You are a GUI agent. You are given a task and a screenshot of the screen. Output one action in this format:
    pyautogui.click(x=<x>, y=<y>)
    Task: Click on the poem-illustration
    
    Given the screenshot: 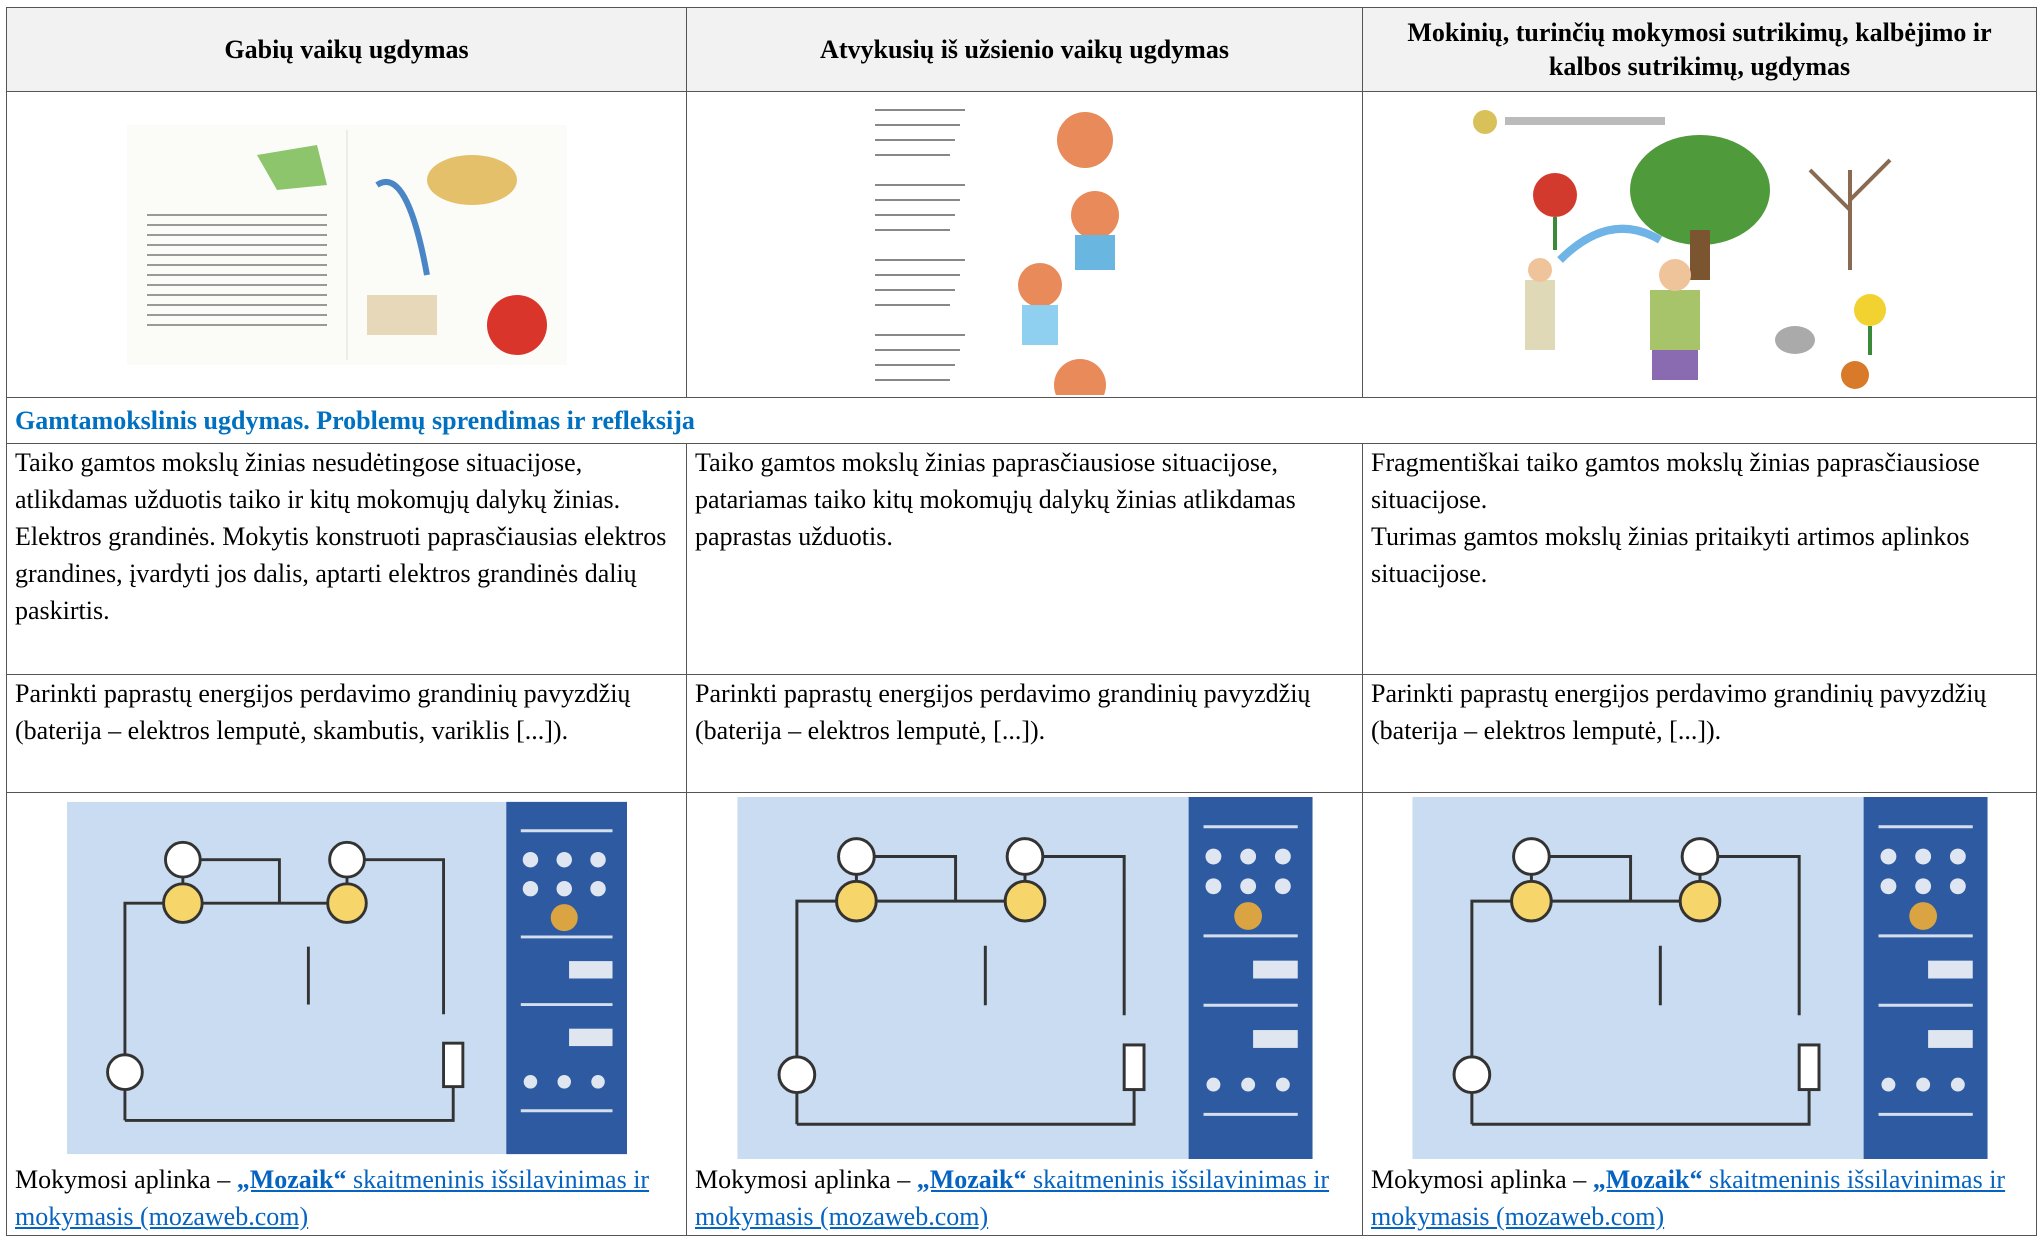 What is the action you would take?
    pyautogui.click(x=1024, y=244)
    